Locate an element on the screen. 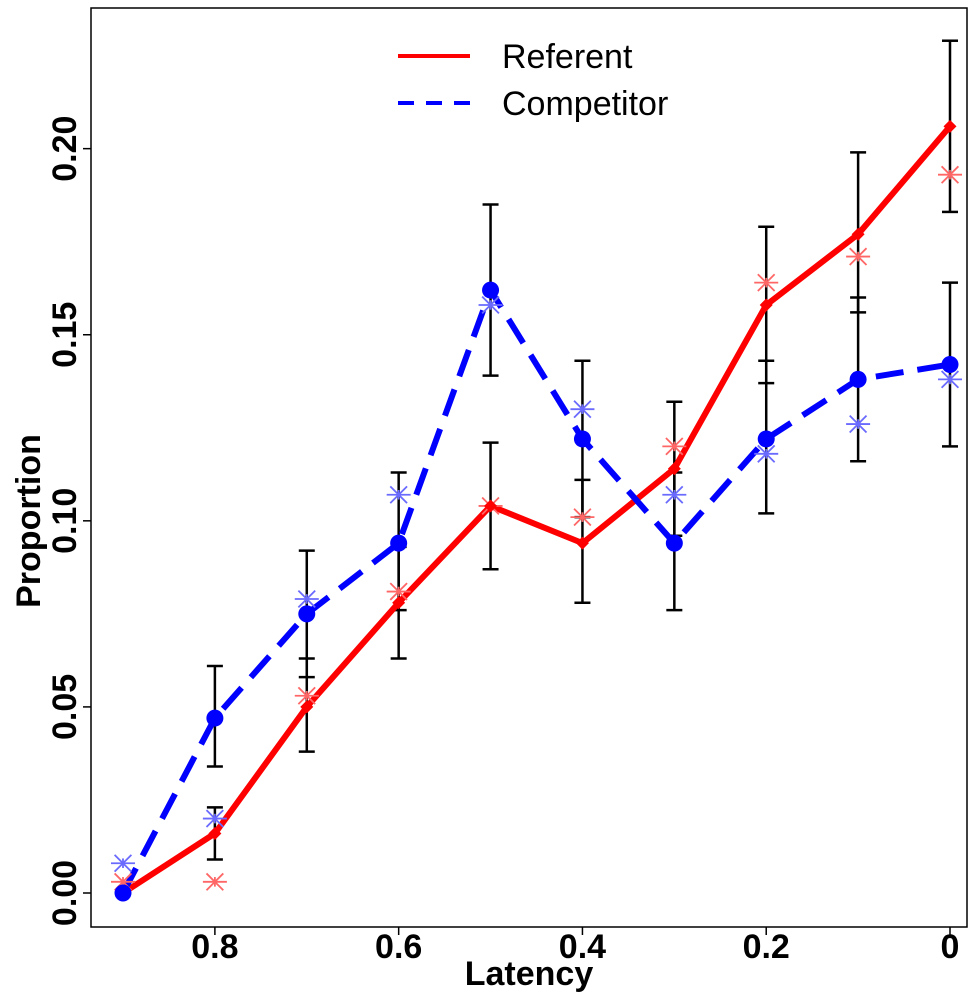  x-tick-label: 0.8 is located at coordinates (214, 947).